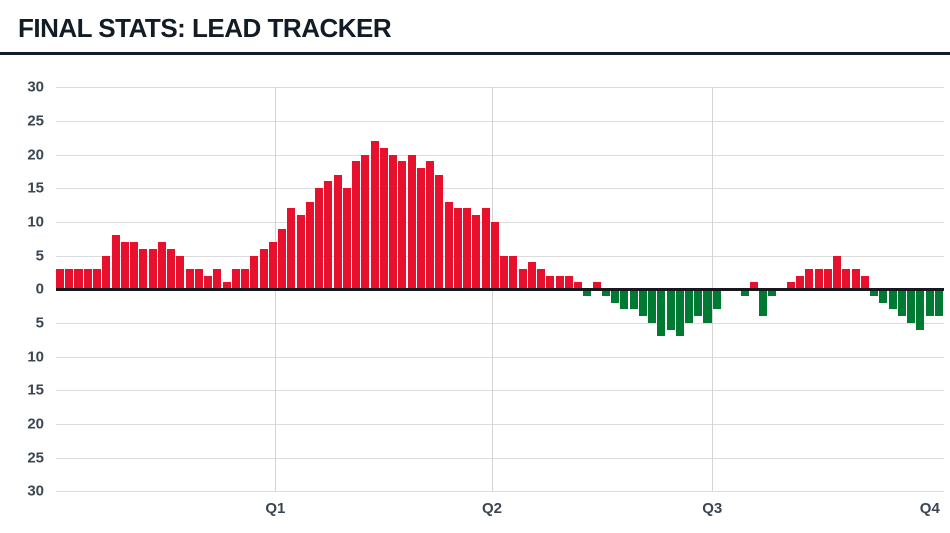 This screenshot has height=533, width=950. Describe the element at coordinates (492, 509) in the screenshot. I see `x-tick-label: Q2` at that location.